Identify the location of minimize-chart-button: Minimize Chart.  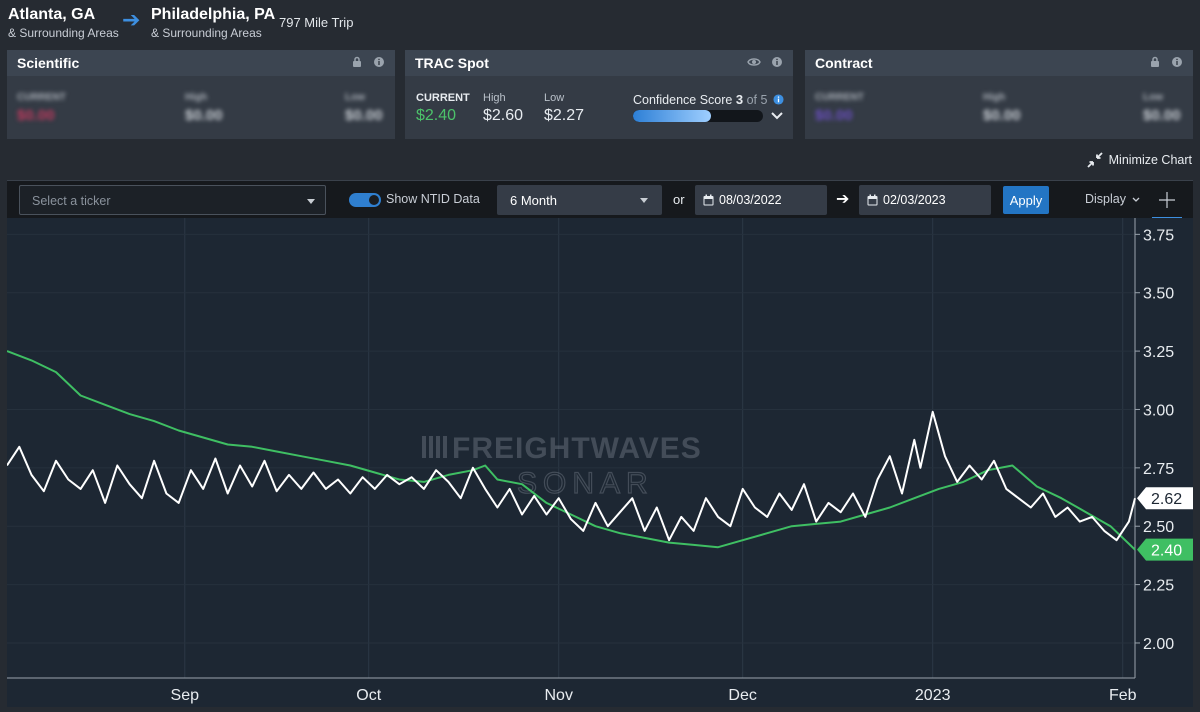
(1139, 160).